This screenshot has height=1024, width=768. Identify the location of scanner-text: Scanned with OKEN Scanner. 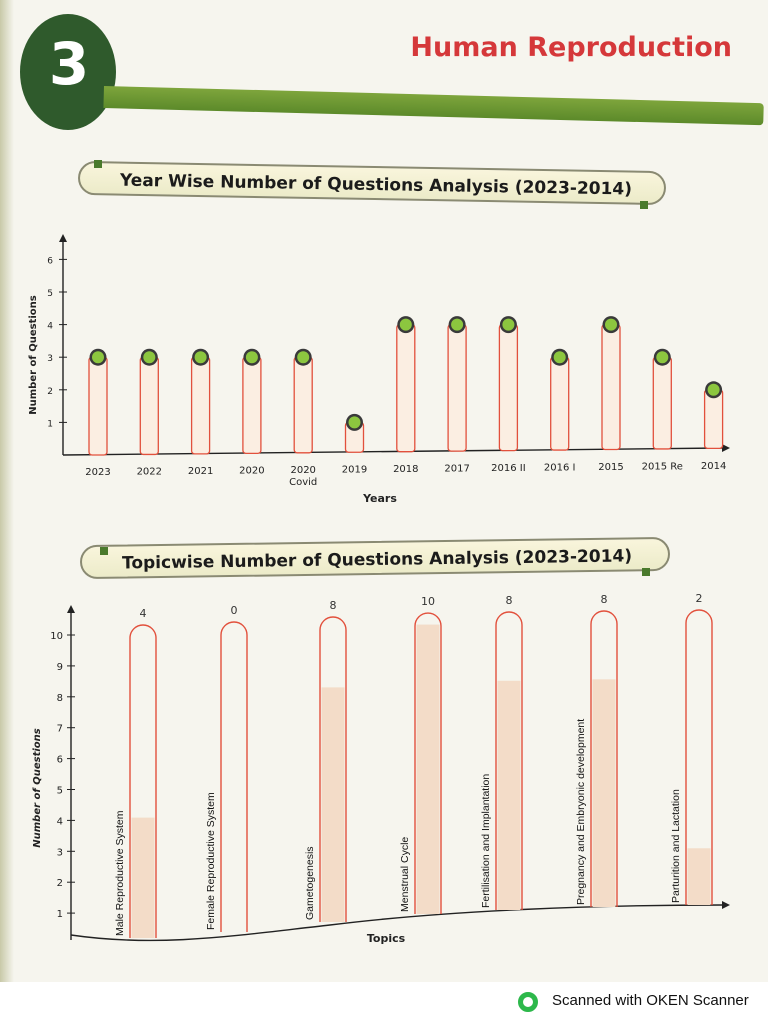
(650, 1000).